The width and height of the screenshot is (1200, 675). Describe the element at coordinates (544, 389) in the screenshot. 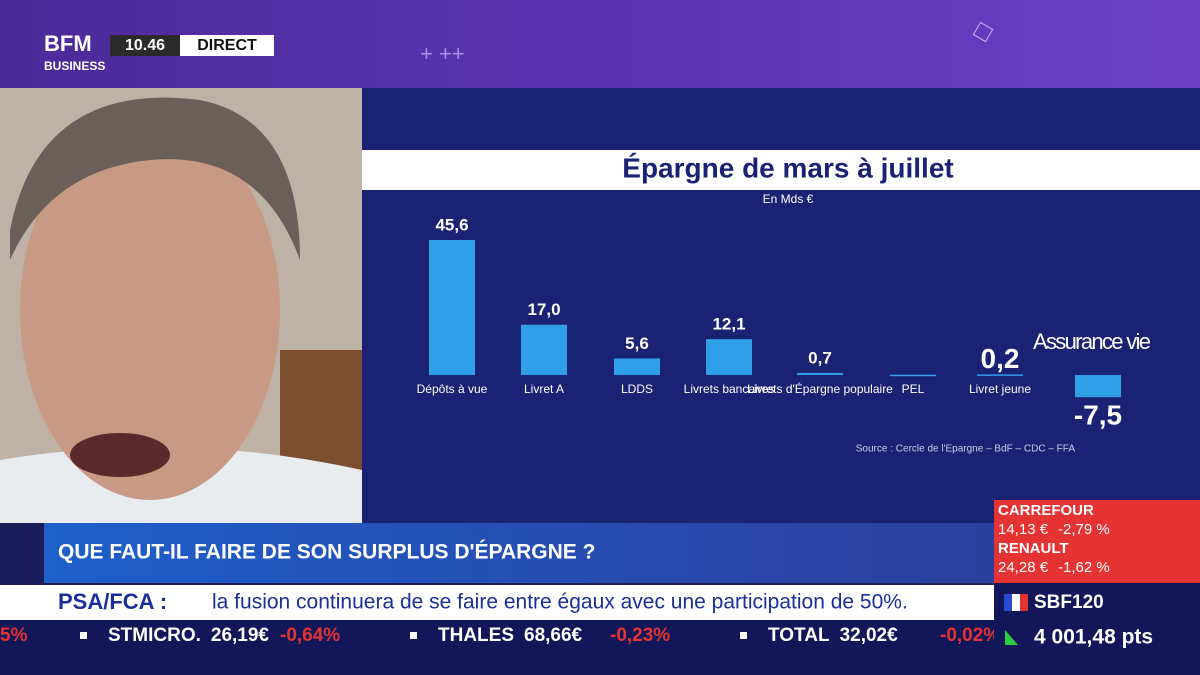

I see `category-label: Livret A` at that location.